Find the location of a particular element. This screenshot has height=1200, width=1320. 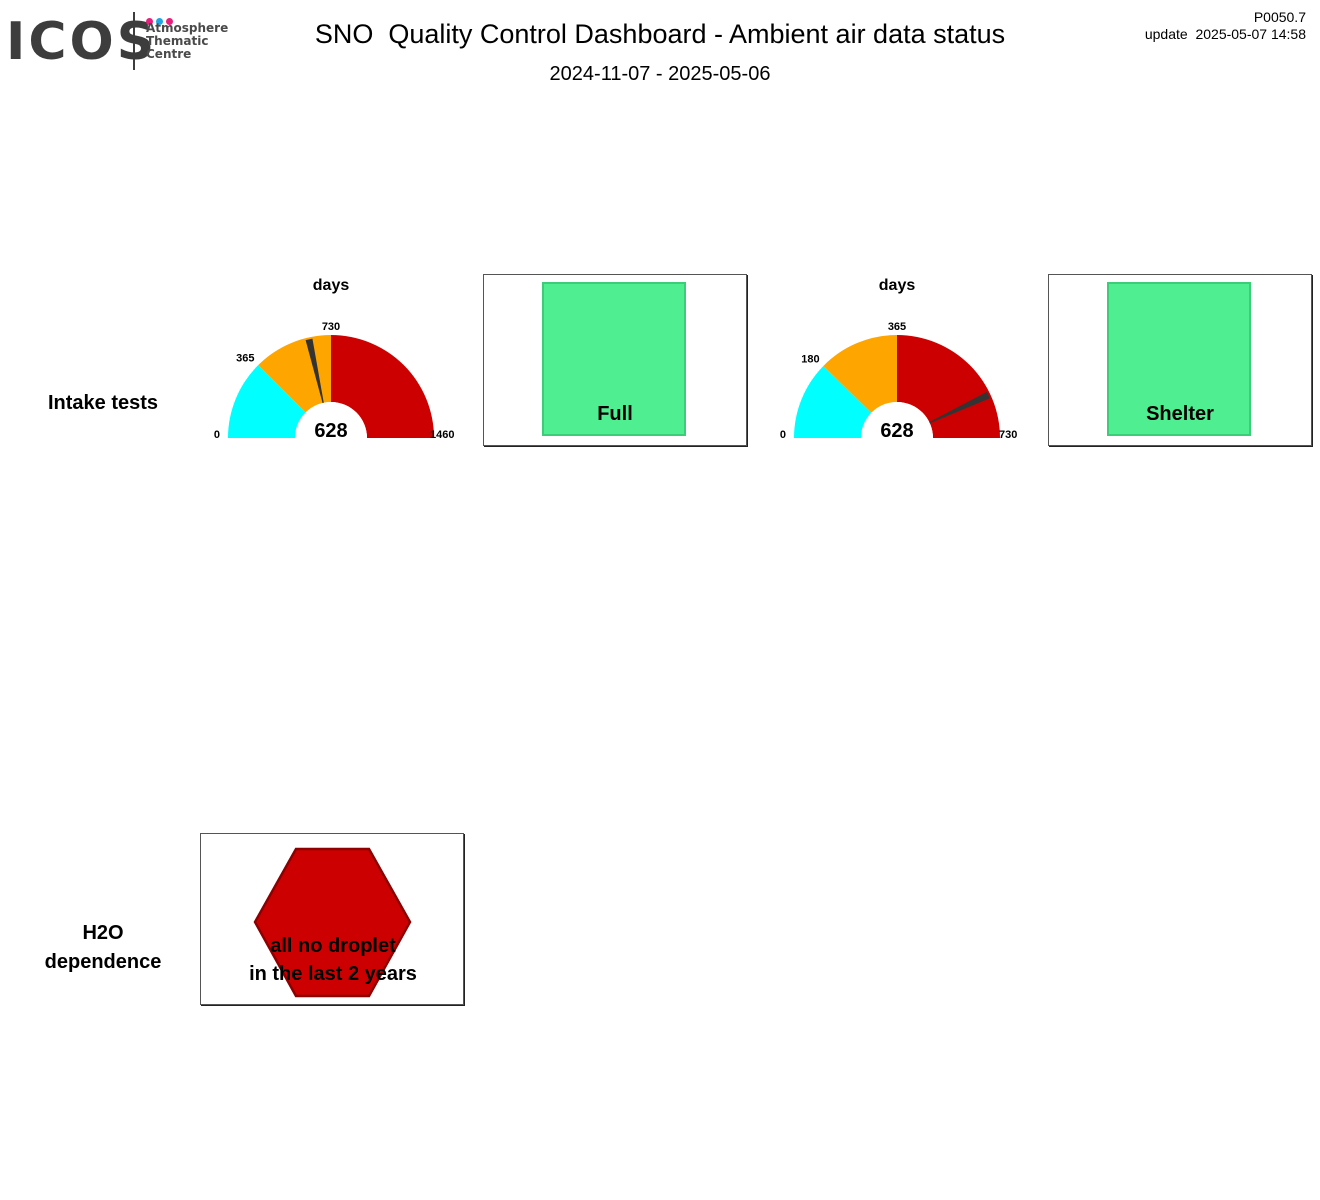

row-label-intake-tests: Intake tests is located at coordinates (103, 403).